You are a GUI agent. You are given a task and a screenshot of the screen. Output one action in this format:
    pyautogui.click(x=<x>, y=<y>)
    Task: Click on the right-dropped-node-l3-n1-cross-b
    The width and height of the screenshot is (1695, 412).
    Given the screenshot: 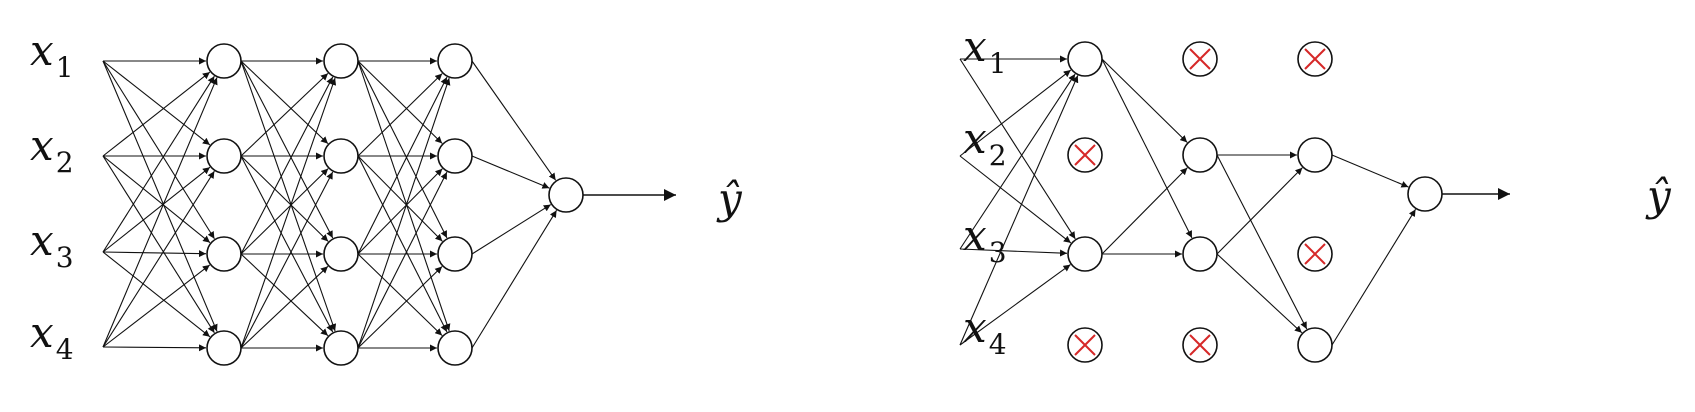 What is the action you would take?
    pyautogui.click(x=1315, y=59)
    